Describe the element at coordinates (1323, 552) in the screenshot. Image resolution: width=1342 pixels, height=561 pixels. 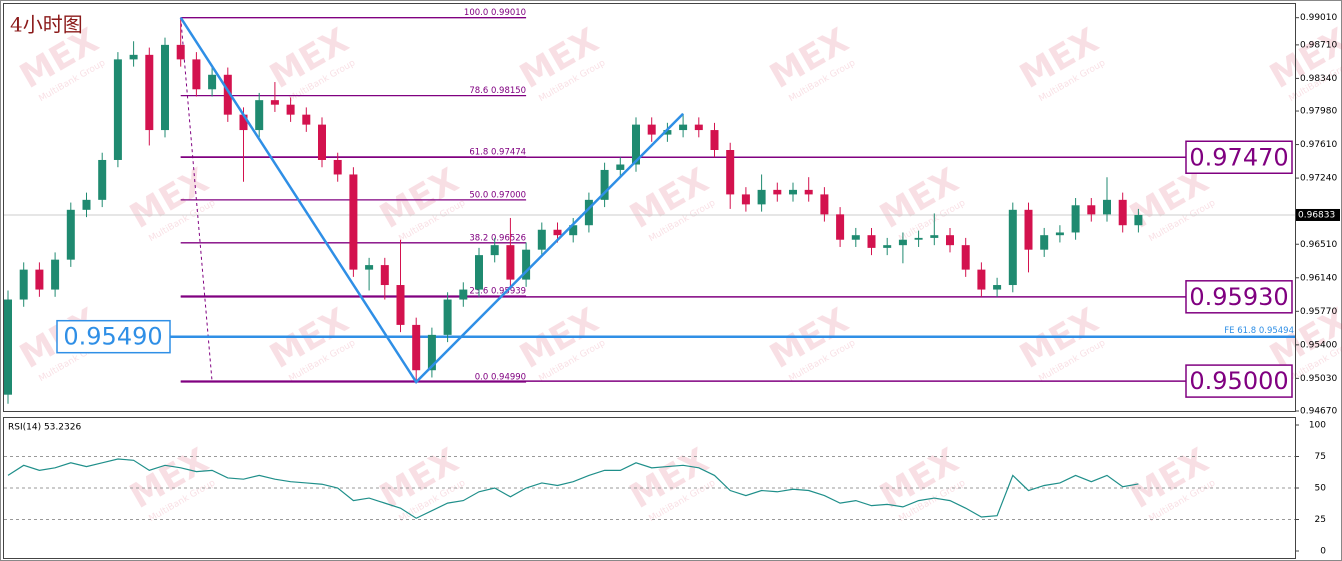
I see `rsi-tick-label: 0` at that location.